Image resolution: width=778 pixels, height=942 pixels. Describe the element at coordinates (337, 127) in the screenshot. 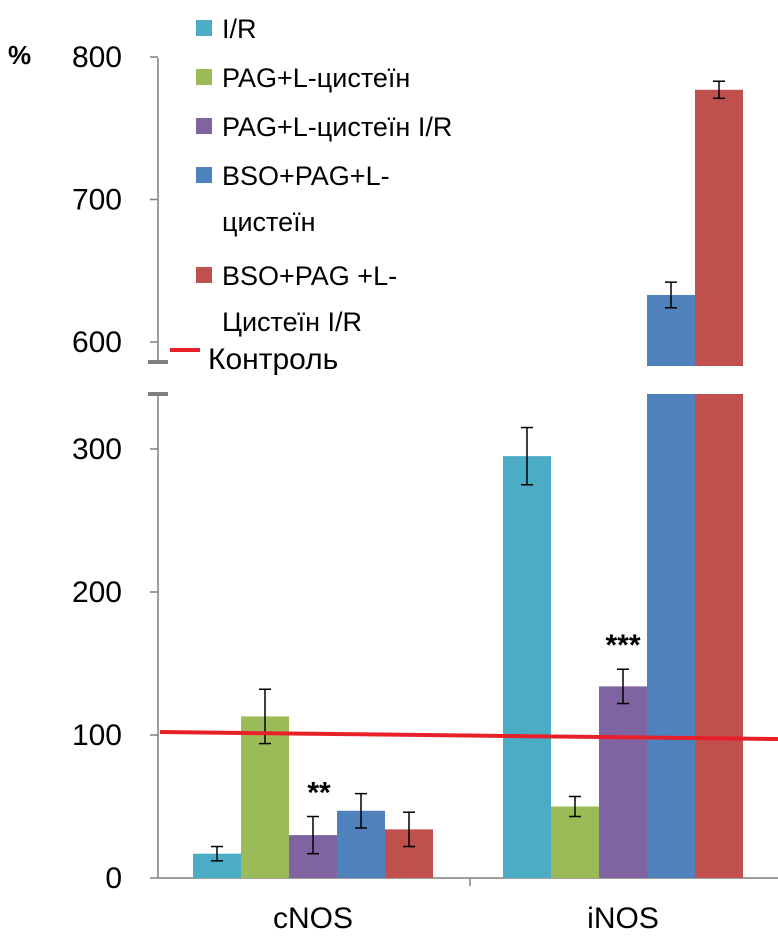

I see `legend-label: PAG+L-цистеїн I/R` at that location.